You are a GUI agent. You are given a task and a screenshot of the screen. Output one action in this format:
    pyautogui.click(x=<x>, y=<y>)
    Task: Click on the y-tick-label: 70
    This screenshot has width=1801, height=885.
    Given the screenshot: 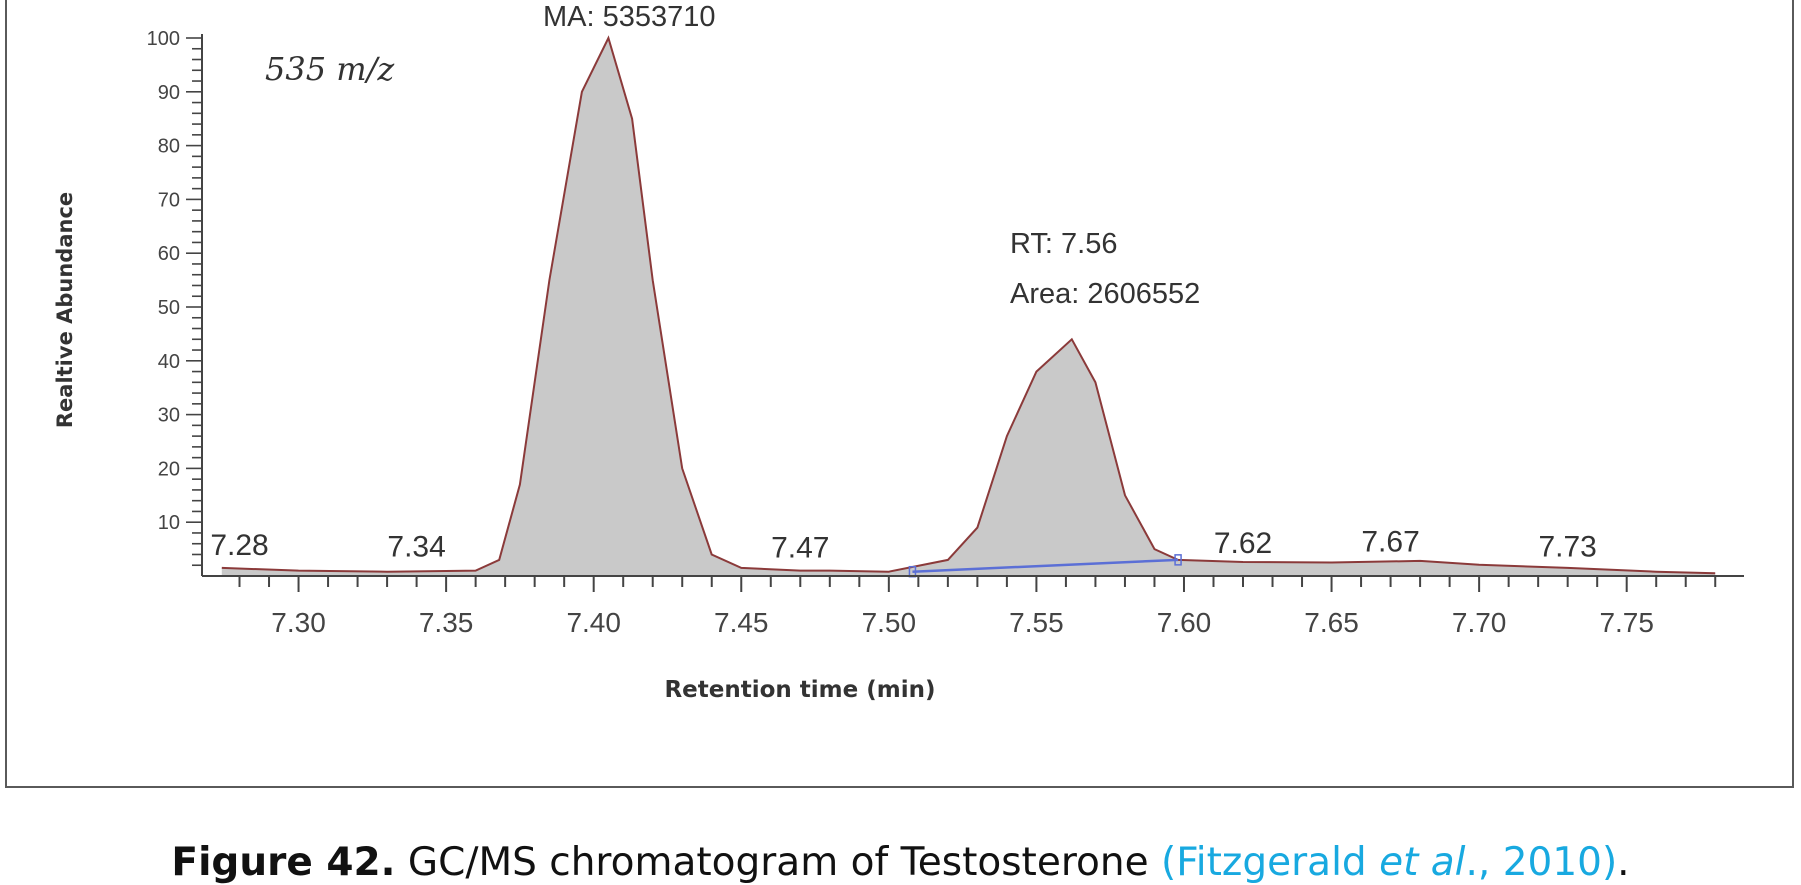 What is the action you would take?
    pyautogui.click(x=169, y=200)
    